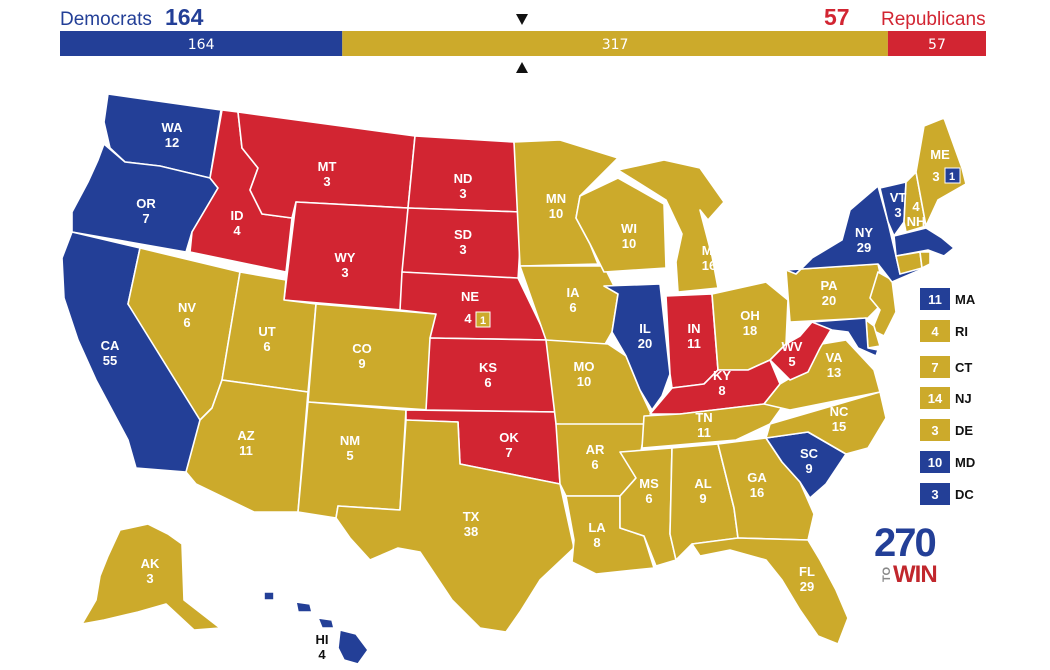 This screenshot has width=1050, height=670. I want to click on logo-number: 270, so click(904, 543).